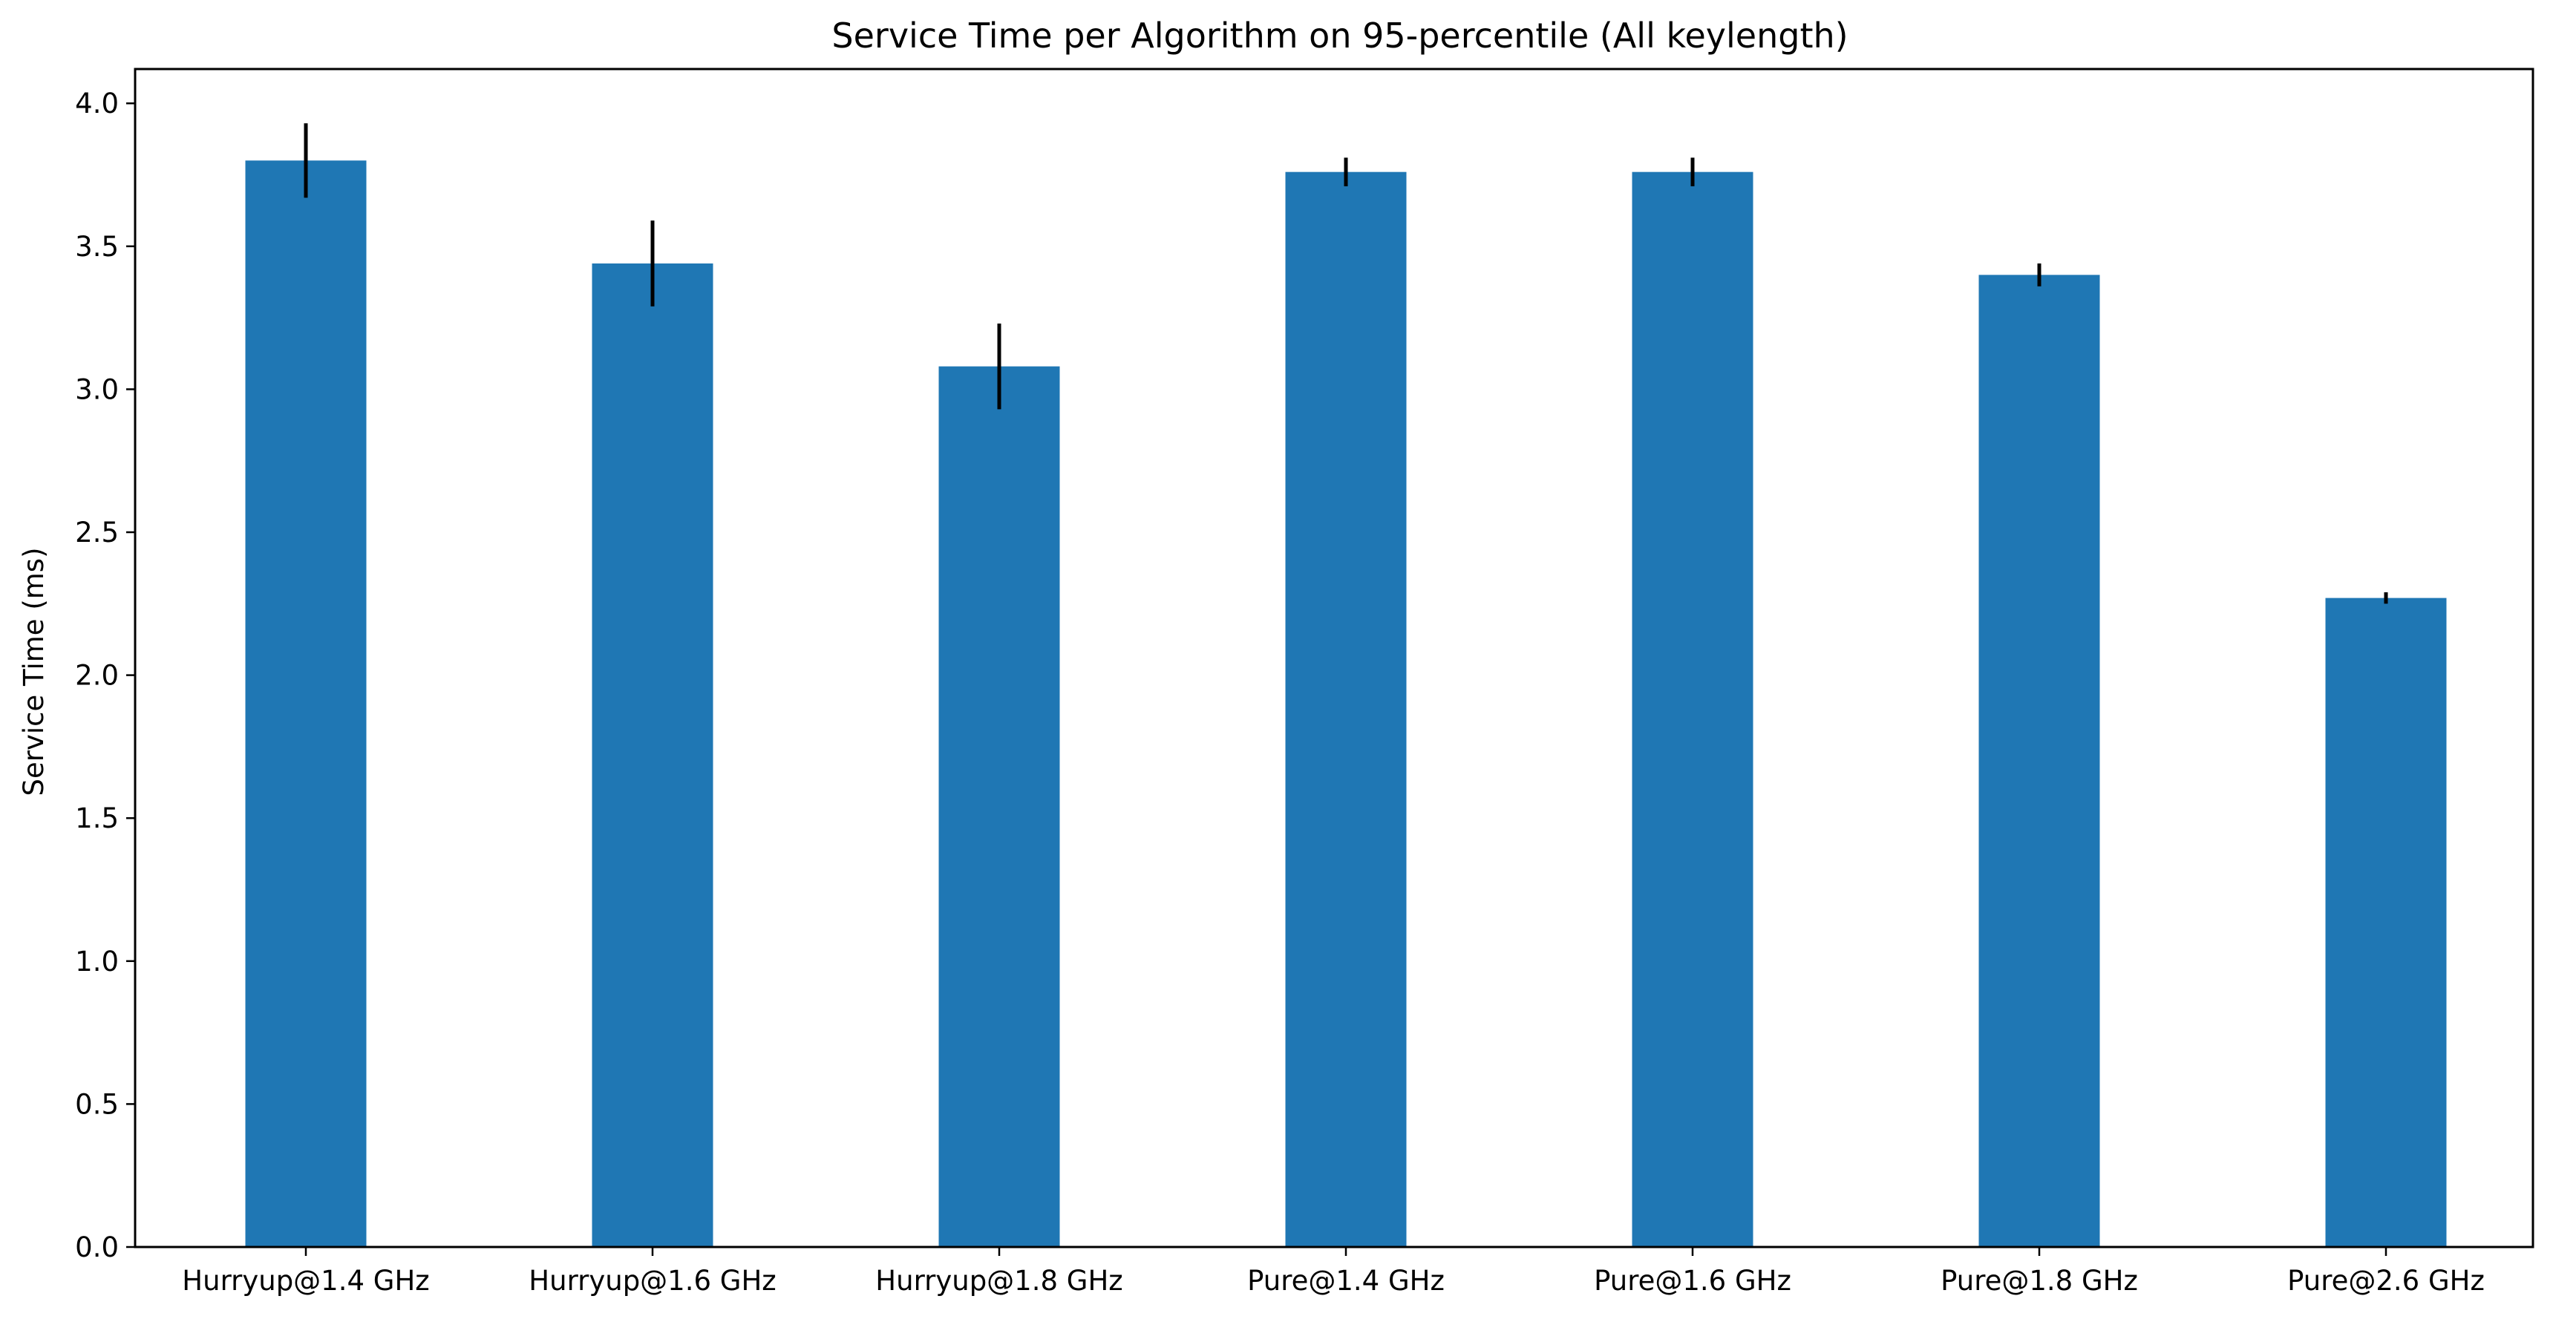  I want to click on x-tick-label: Pure@1.6 GHz, so click(1693, 1281).